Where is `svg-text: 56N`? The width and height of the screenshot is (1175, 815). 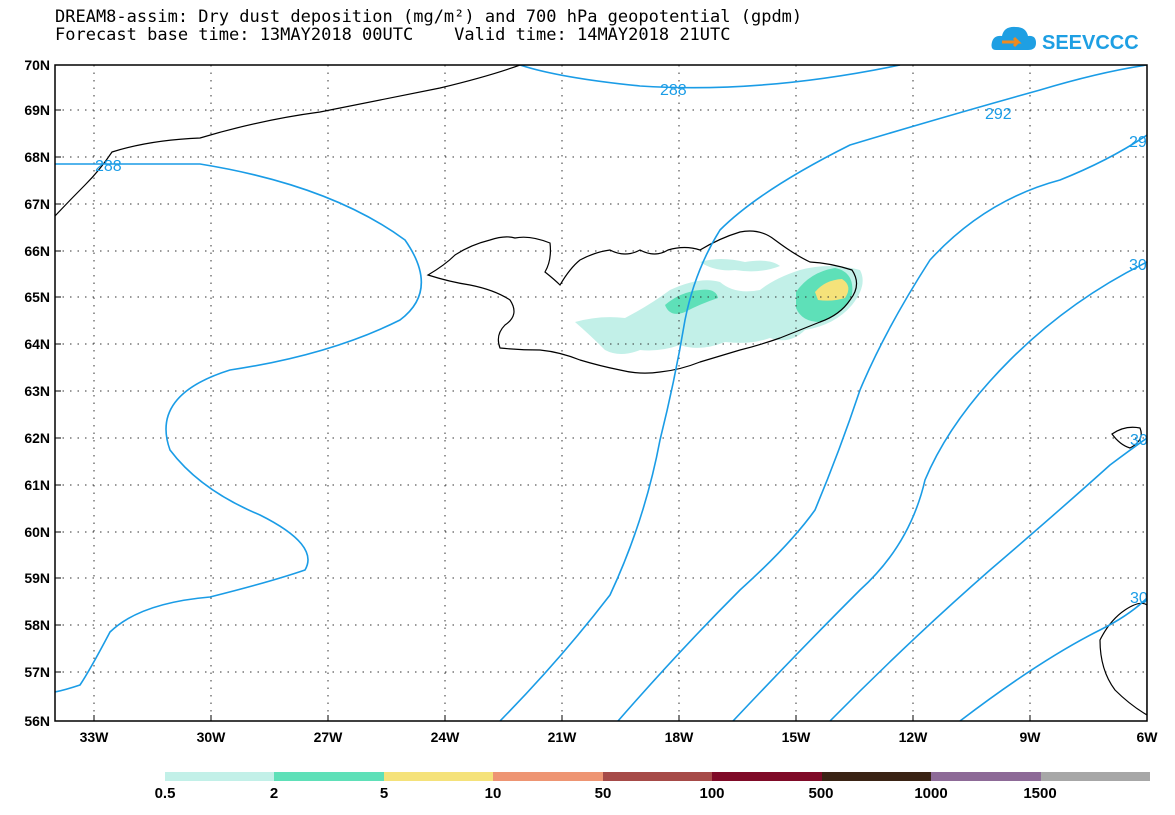 svg-text: 56N is located at coordinates (37, 721).